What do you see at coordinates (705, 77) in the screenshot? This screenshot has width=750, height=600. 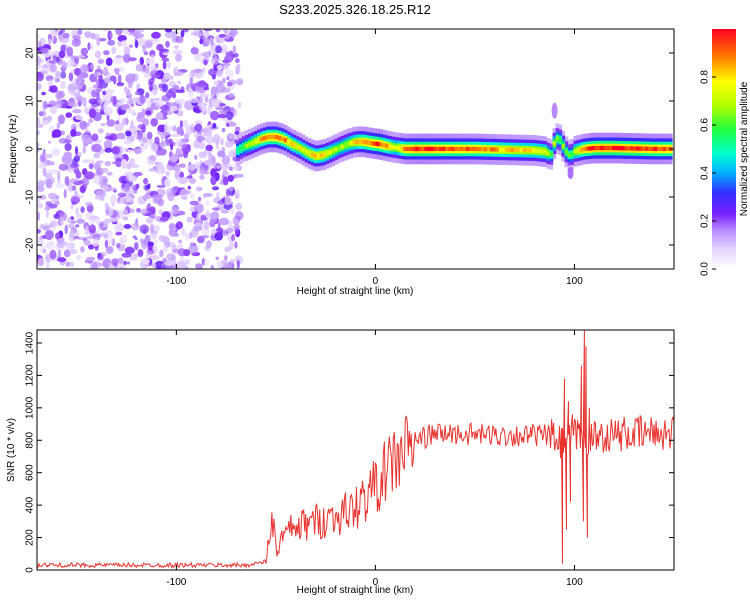 I see `colorbar-tick-label: 0.8` at bounding box center [705, 77].